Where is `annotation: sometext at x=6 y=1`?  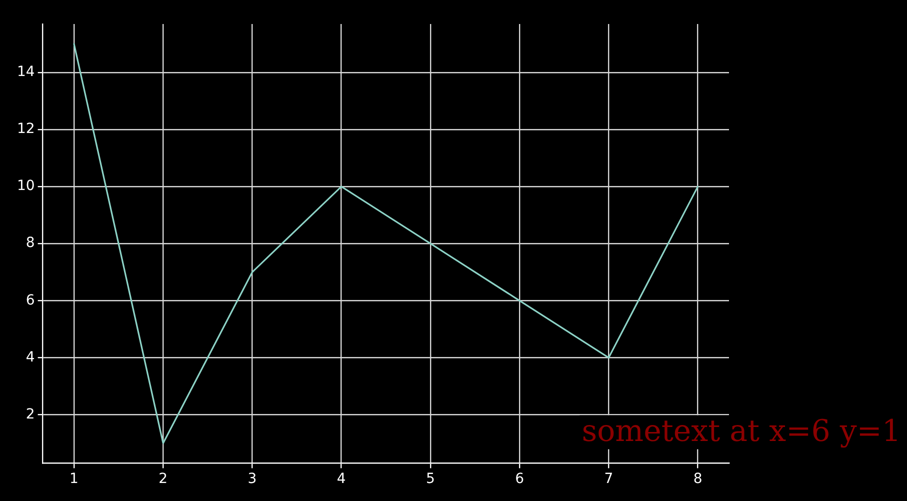 annotation: sometext at x=6 y=1 is located at coordinates (742, 432).